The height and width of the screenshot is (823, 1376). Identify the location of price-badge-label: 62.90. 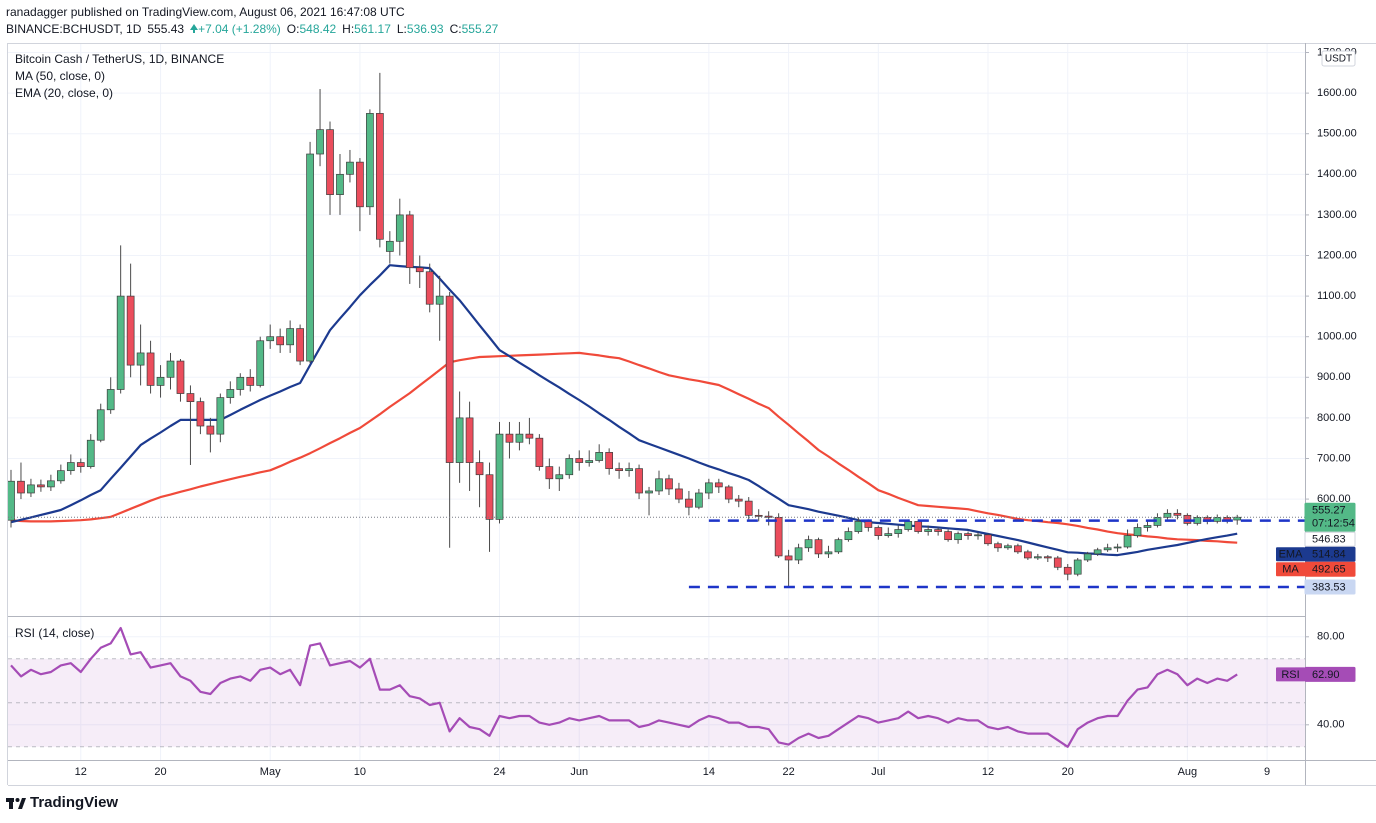
(1326, 675).